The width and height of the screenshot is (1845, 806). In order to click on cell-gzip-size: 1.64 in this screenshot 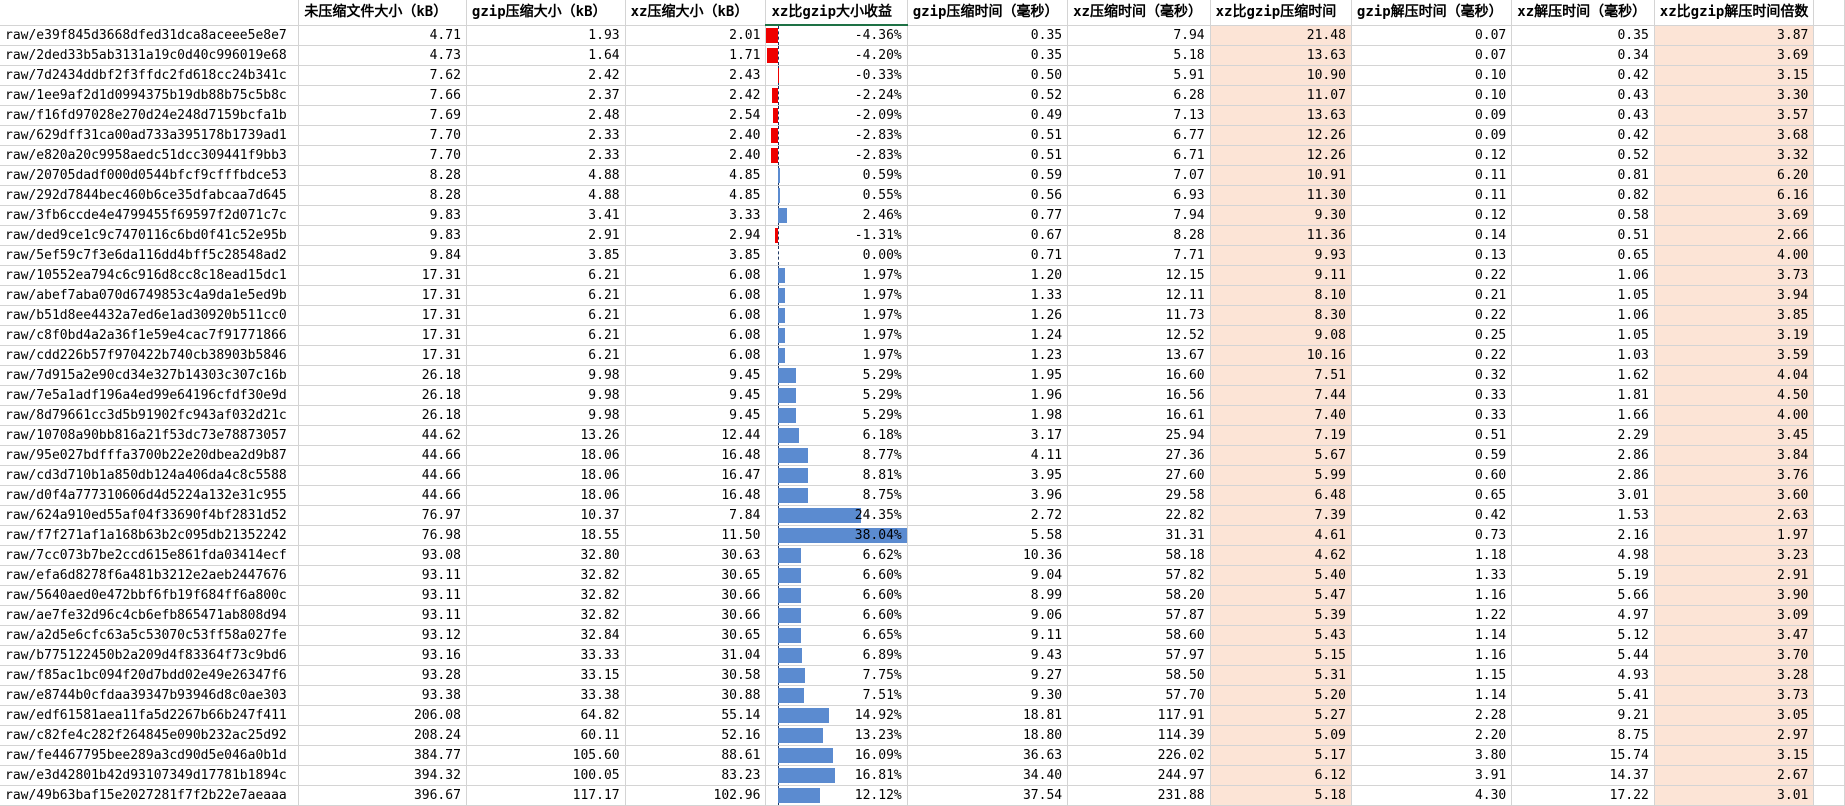, I will do `click(546, 55)`.